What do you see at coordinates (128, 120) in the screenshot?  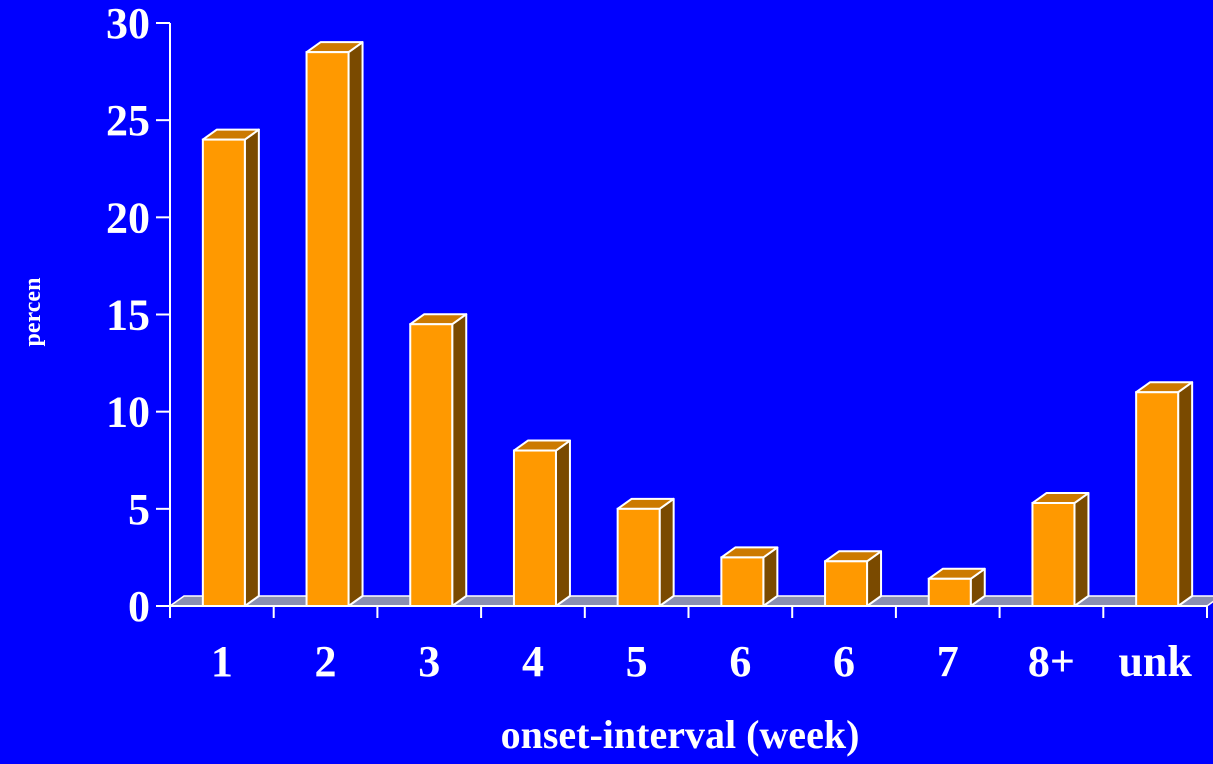 I see `y-tick-label: 25` at bounding box center [128, 120].